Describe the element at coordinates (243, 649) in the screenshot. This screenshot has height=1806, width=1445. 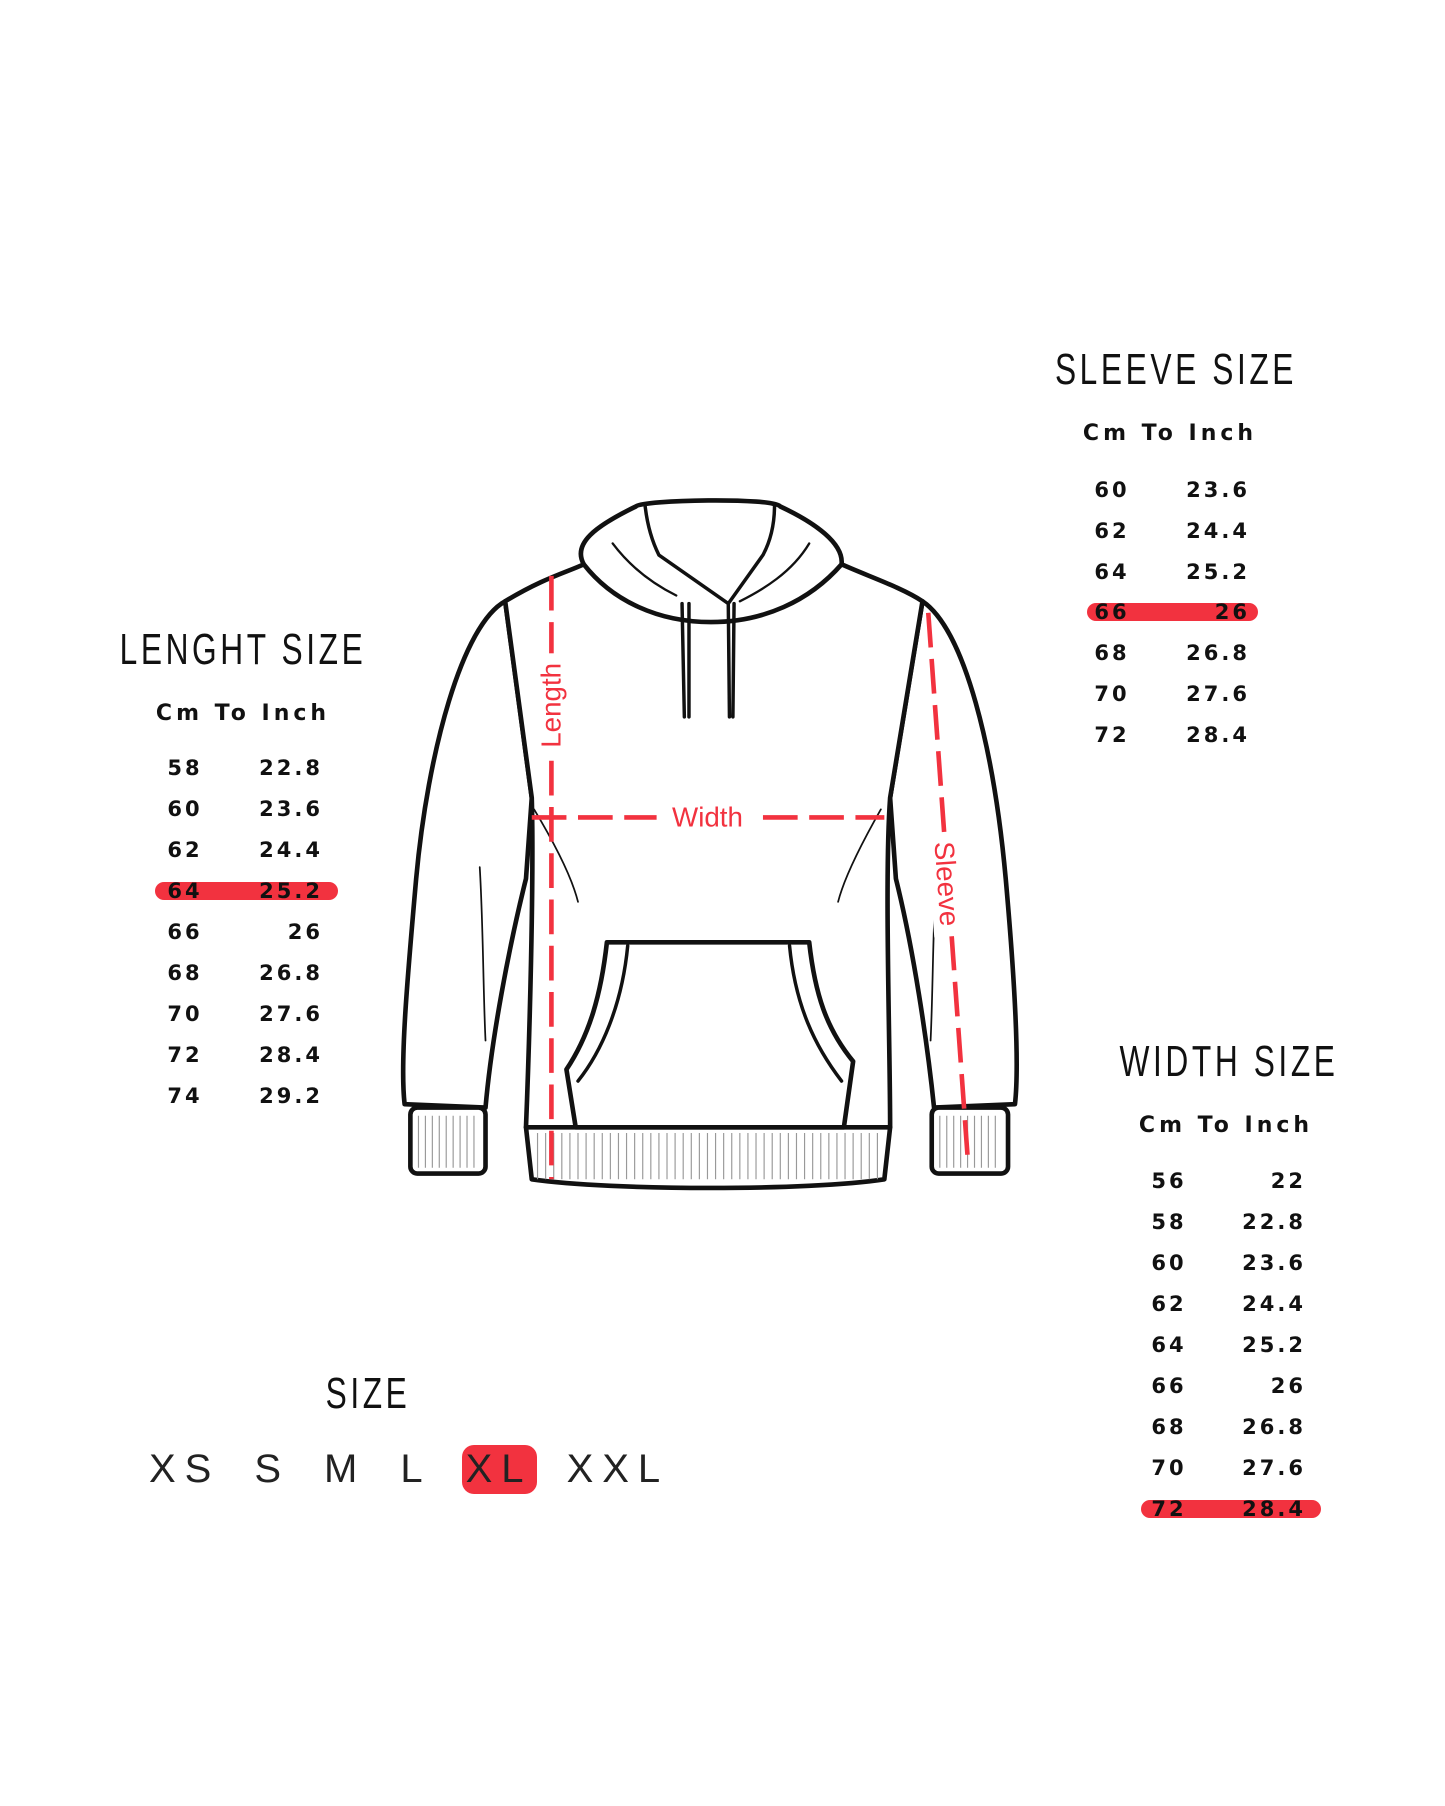
I see `length-size-title: LENGHT SIZE` at that location.